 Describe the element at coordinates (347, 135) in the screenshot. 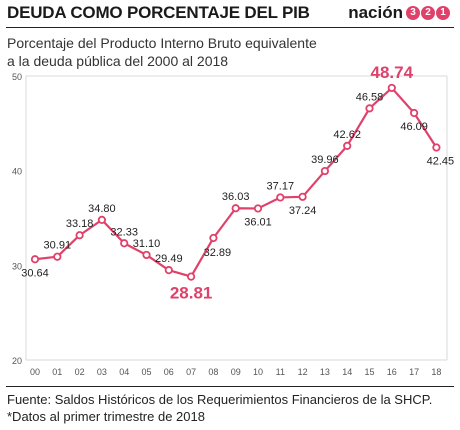

I see `data-label: 42.62` at that location.